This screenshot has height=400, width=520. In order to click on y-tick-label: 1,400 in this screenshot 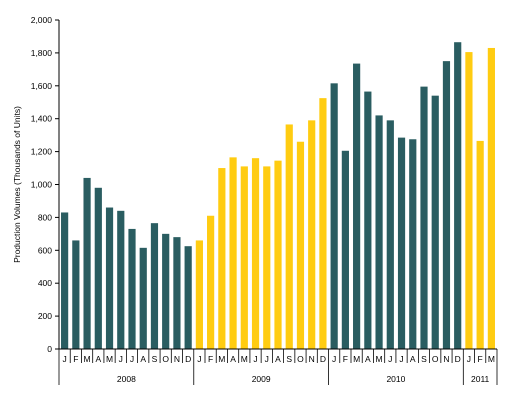, I will do `click(42, 119)`.